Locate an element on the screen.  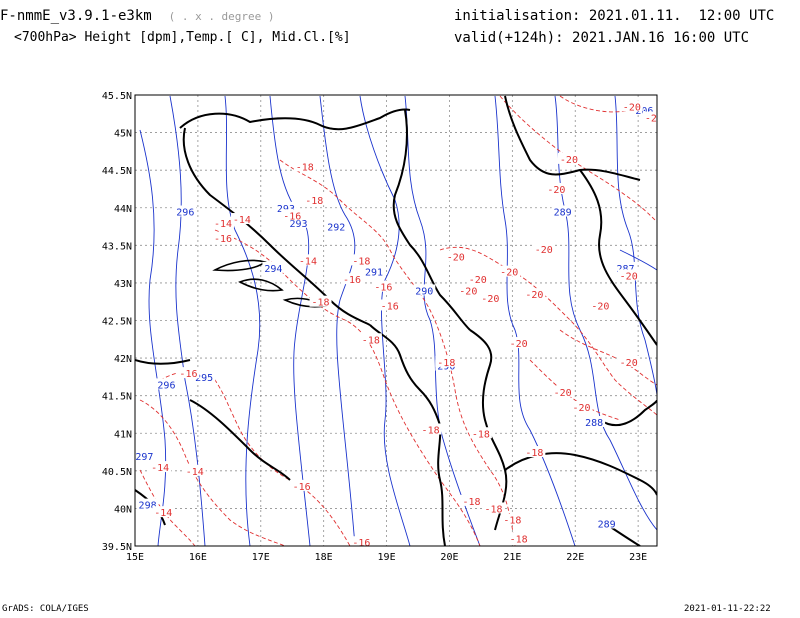
lat-tick-label: 42N is located at coordinates (123, 359).